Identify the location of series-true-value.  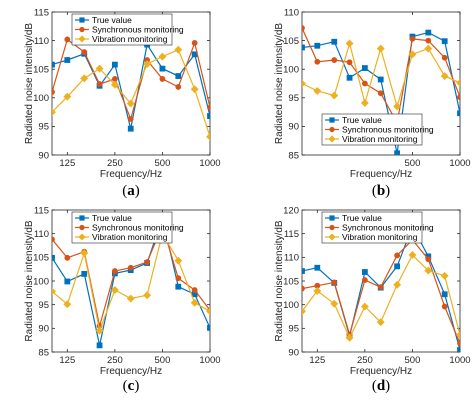
(381, 92).